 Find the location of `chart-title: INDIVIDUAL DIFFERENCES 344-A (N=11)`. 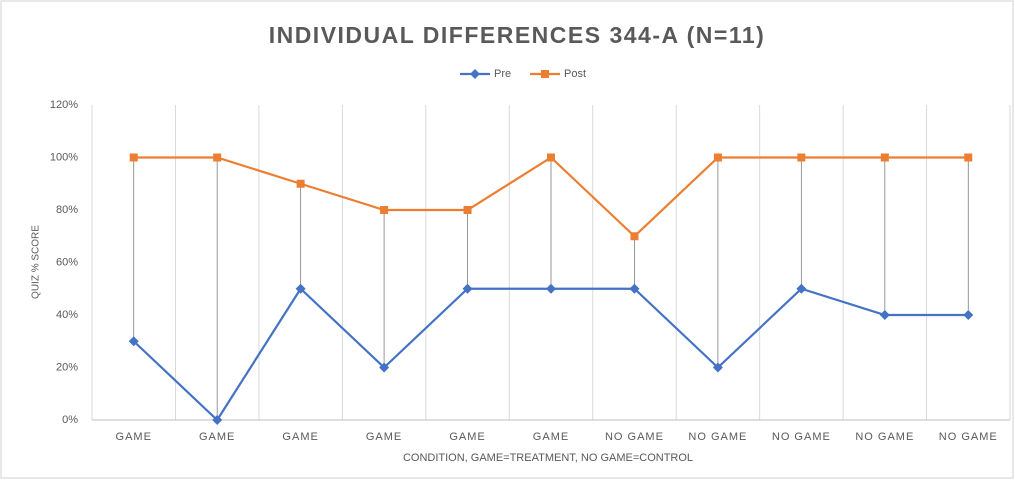

chart-title: INDIVIDUAL DIFFERENCES 344-A (N=11) is located at coordinates (517, 35).